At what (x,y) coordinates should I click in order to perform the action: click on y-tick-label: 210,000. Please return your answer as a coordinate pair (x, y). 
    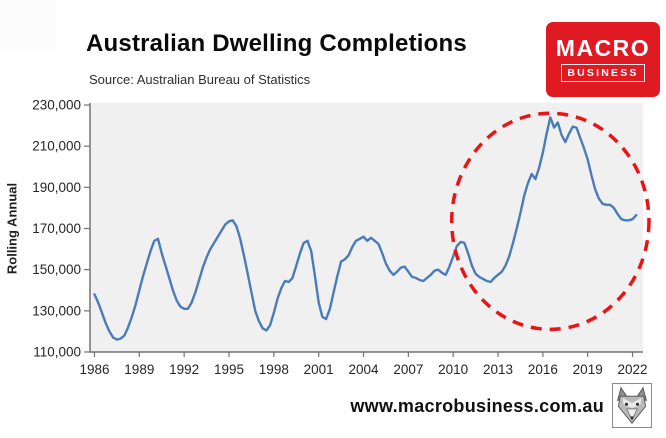
    Looking at the image, I should click on (56, 146).